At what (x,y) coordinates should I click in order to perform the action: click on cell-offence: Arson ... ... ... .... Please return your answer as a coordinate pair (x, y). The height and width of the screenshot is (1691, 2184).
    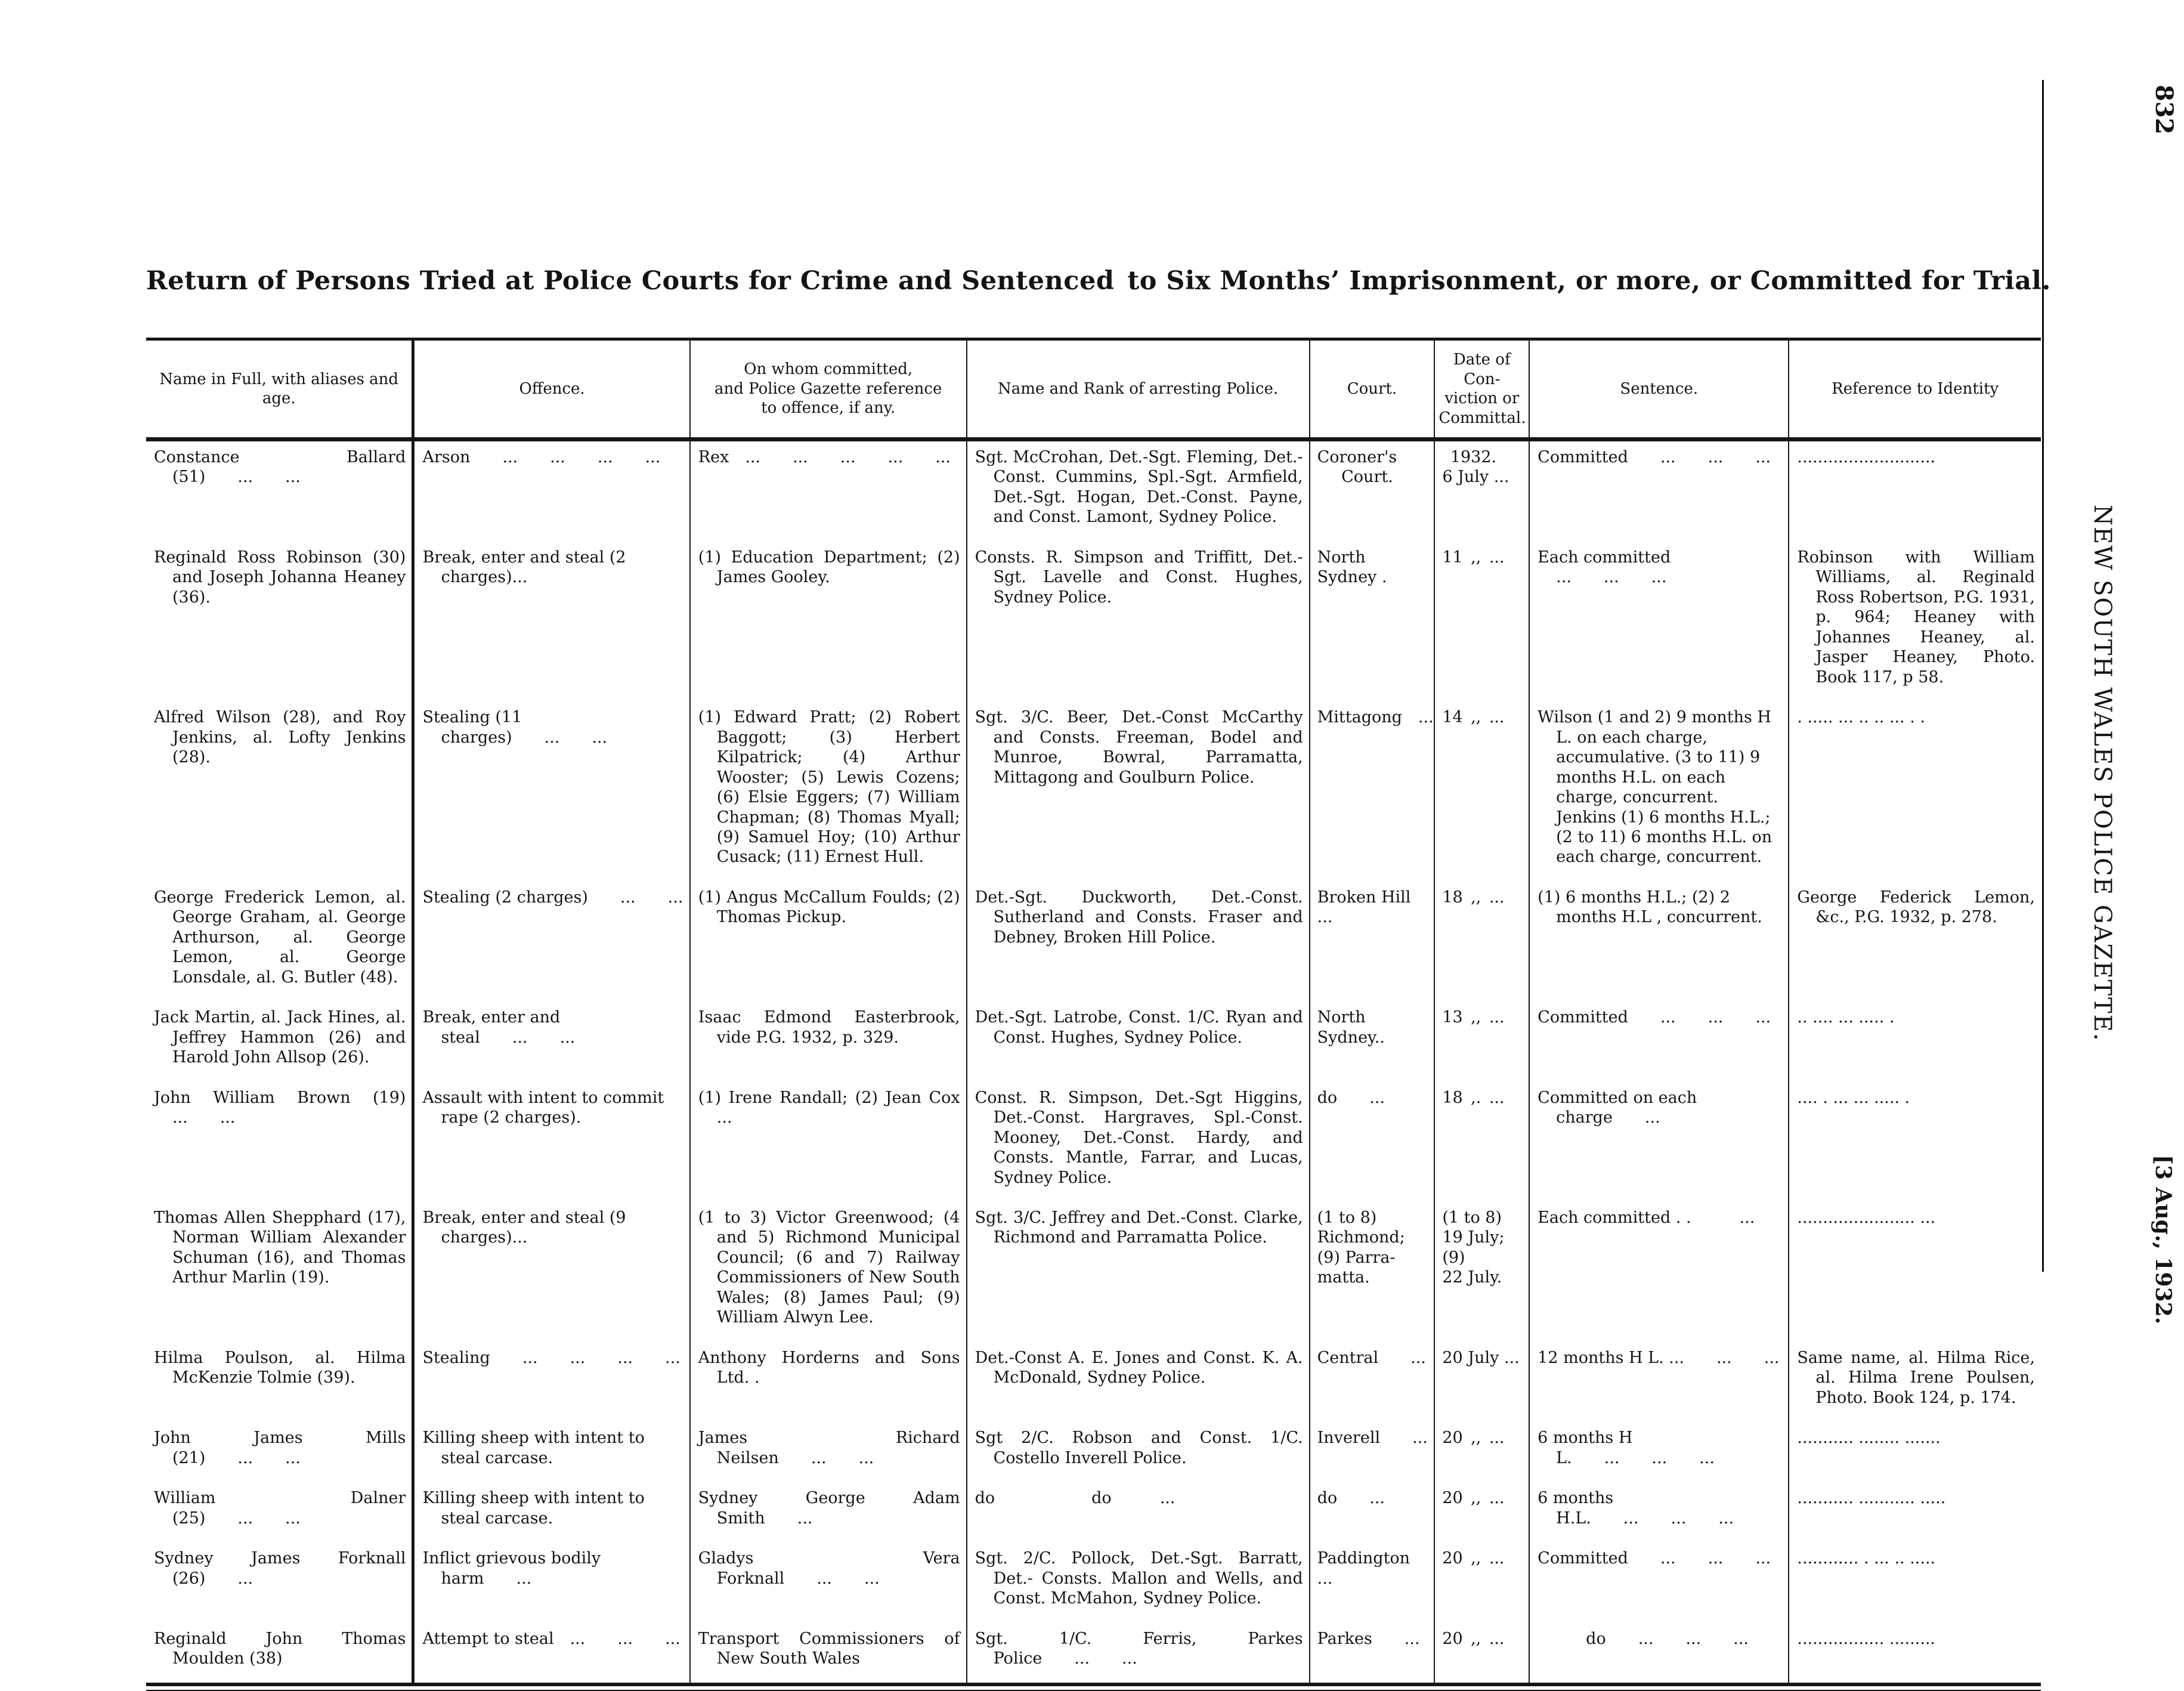
    Looking at the image, I should click on (551, 490).